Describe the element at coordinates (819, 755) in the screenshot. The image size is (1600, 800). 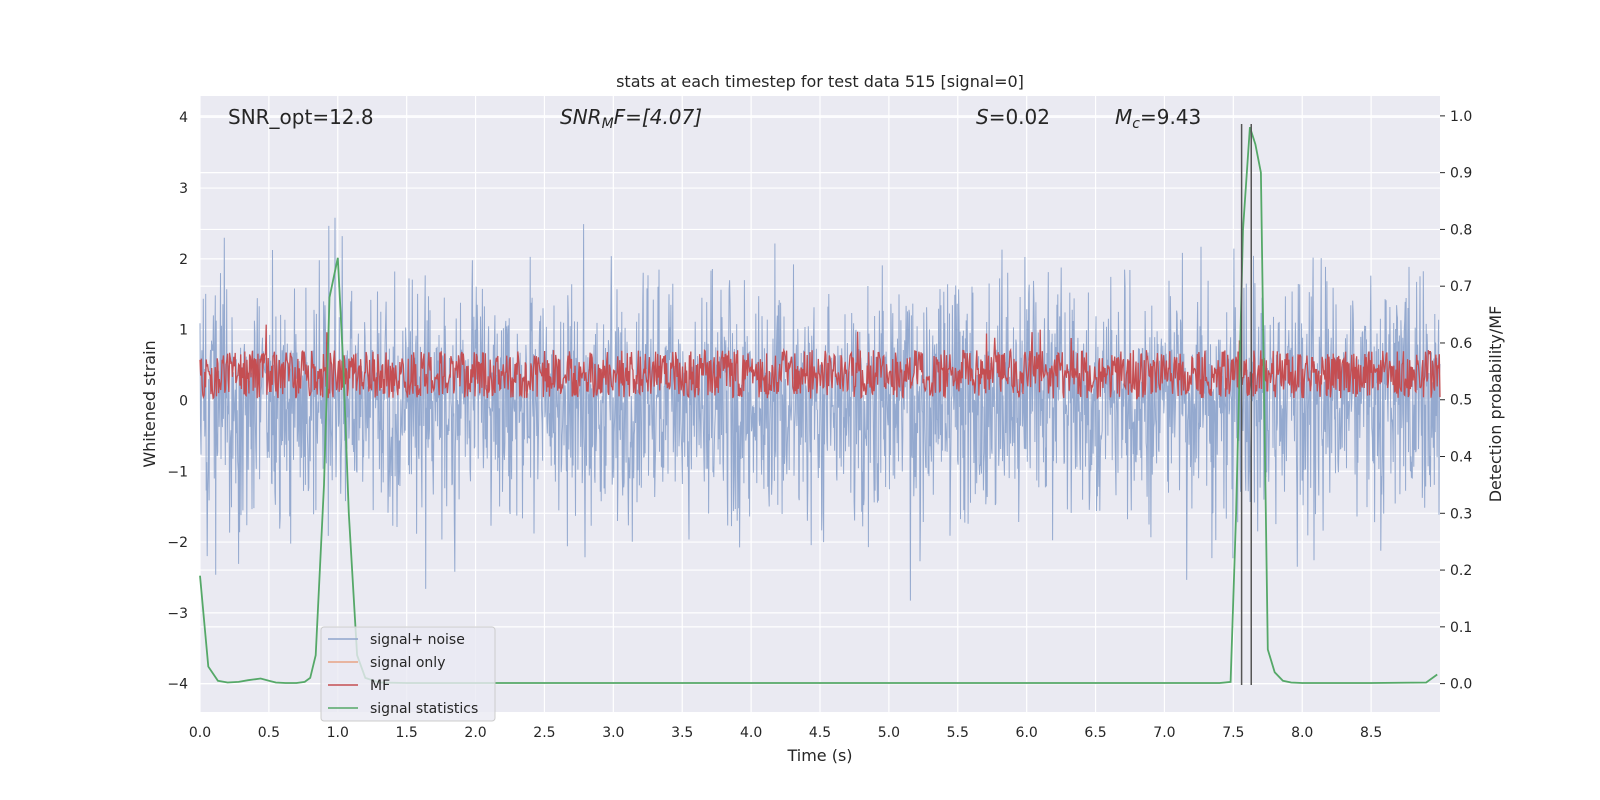
I see `x-axis-label: Time (s)` at that location.